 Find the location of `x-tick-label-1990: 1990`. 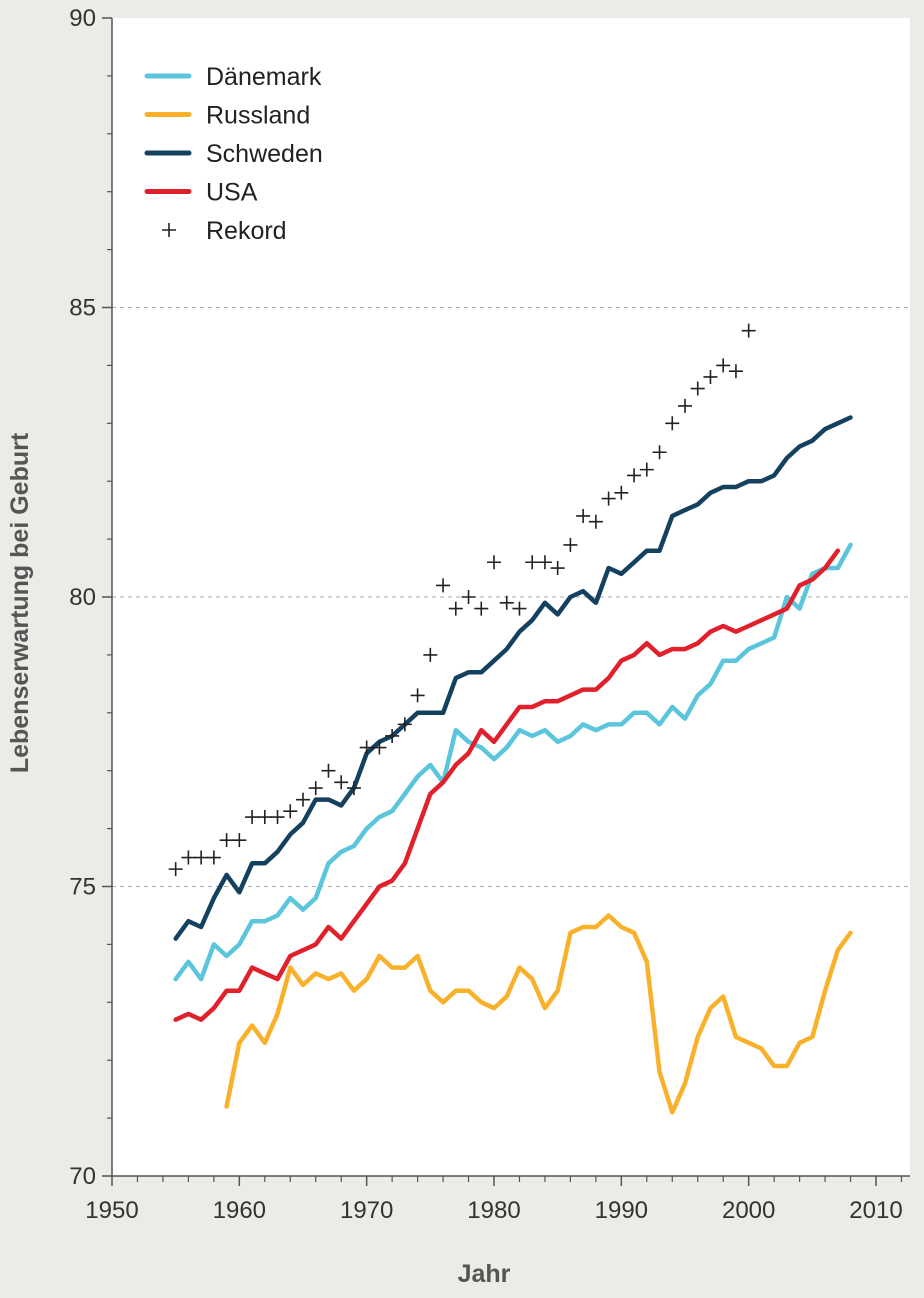

x-tick-label-1990: 1990 is located at coordinates (621, 1210).